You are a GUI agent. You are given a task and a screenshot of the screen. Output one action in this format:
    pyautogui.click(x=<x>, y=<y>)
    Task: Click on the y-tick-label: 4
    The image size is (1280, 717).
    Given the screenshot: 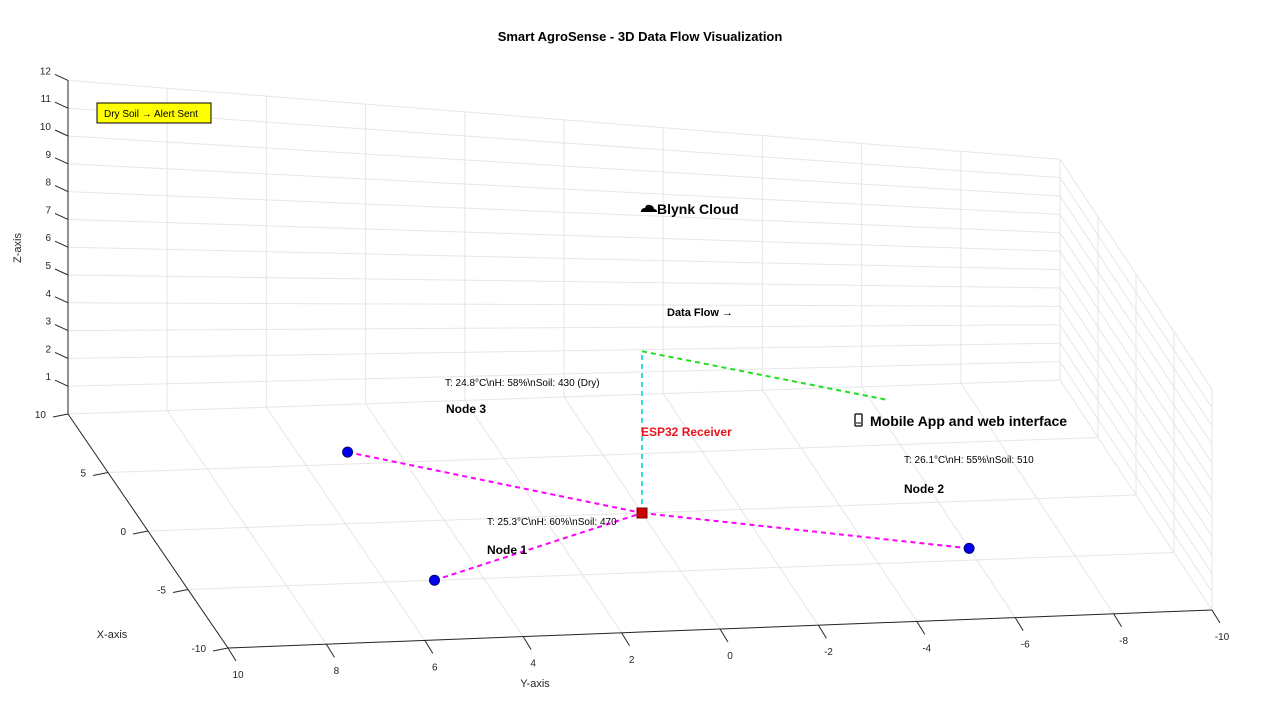 What is the action you would take?
    pyautogui.click(x=533, y=664)
    